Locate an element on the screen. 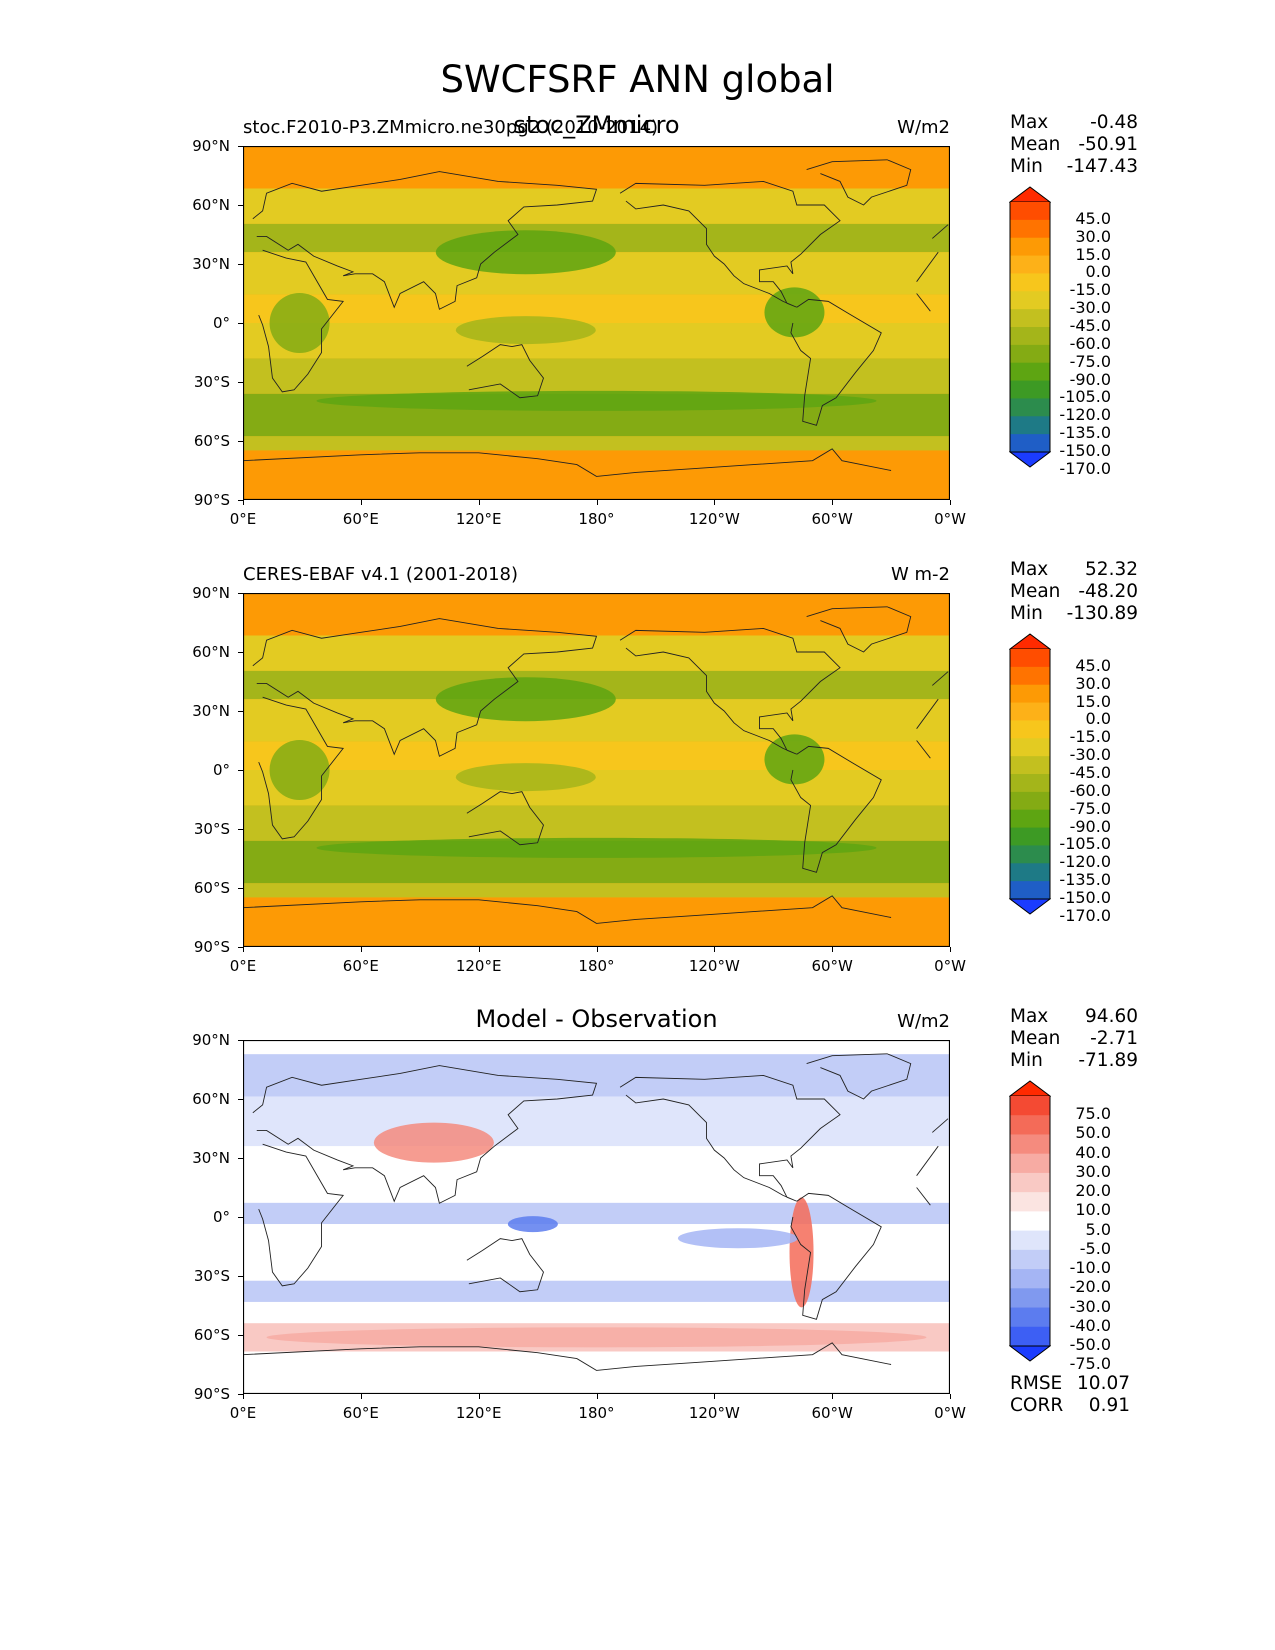 The height and width of the screenshot is (1650, 1275). stat-label: Min is located at coordinates (1026, 1060).